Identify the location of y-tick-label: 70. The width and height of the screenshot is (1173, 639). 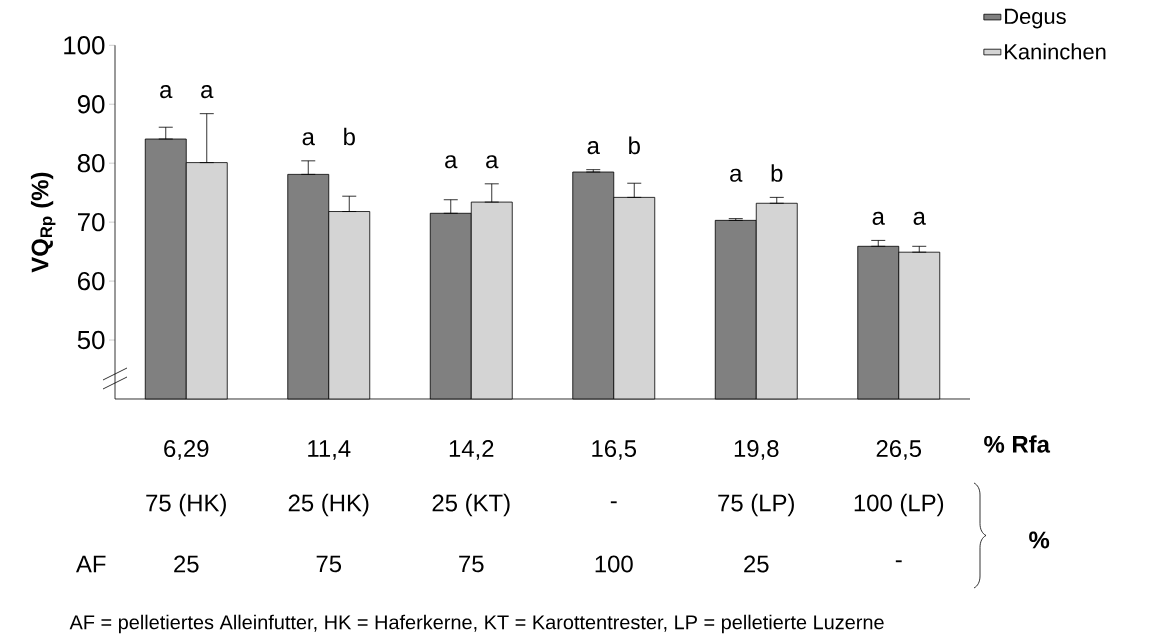
(91, 222).